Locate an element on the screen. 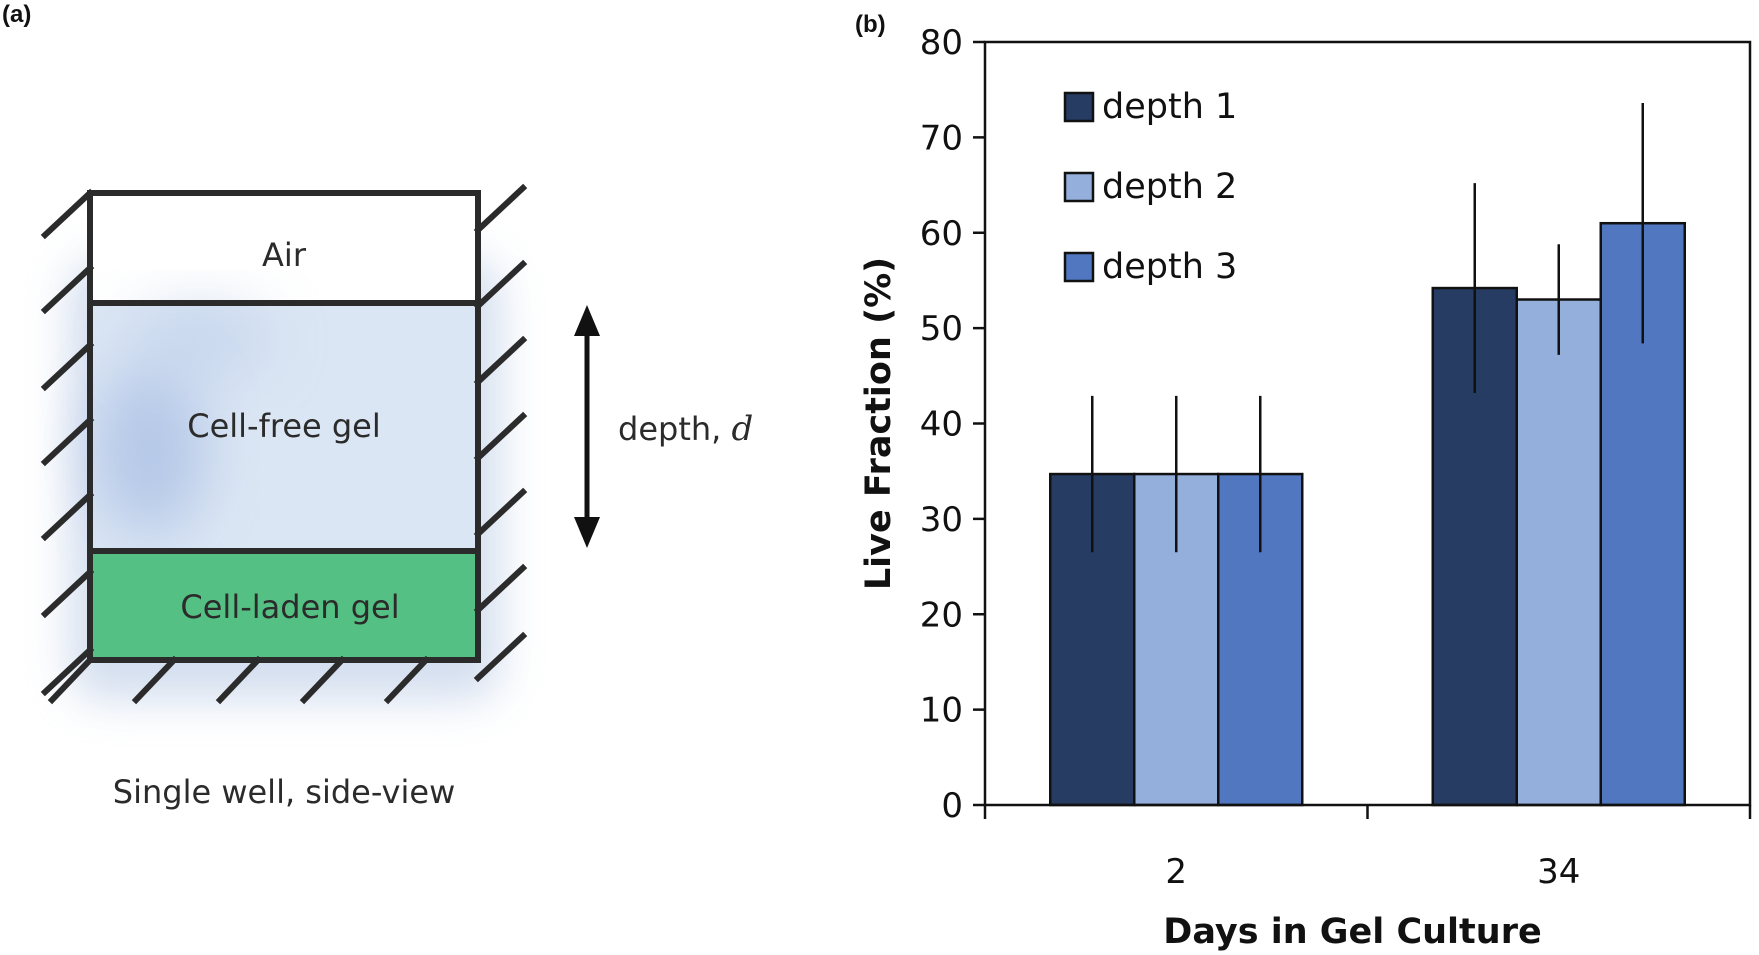 Image resolution: width=1759 pixels, height=955 pixels. bar is located at coordinates (1558, 552).